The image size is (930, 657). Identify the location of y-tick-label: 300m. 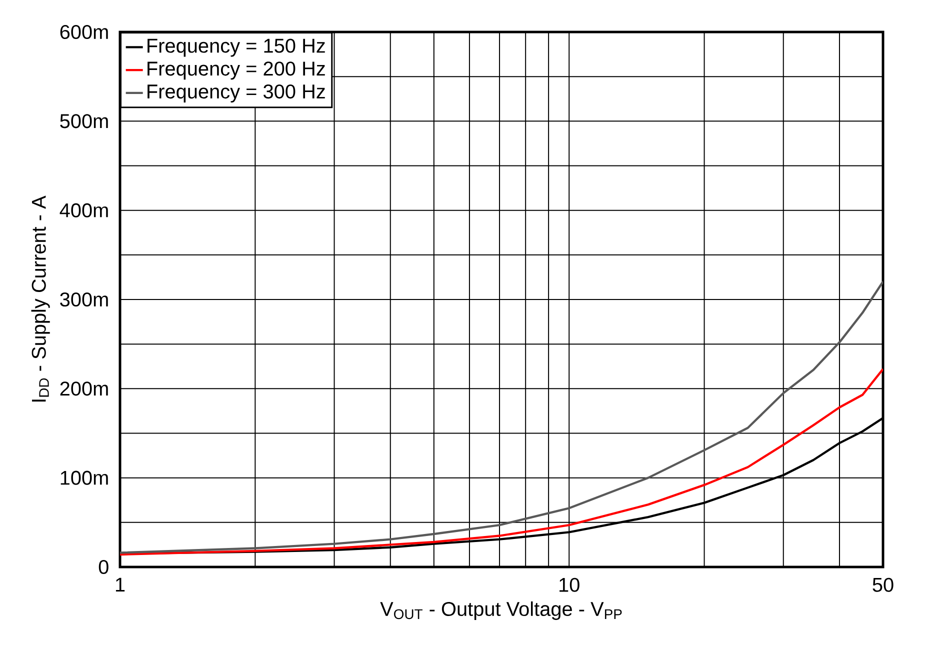
(84, 299).